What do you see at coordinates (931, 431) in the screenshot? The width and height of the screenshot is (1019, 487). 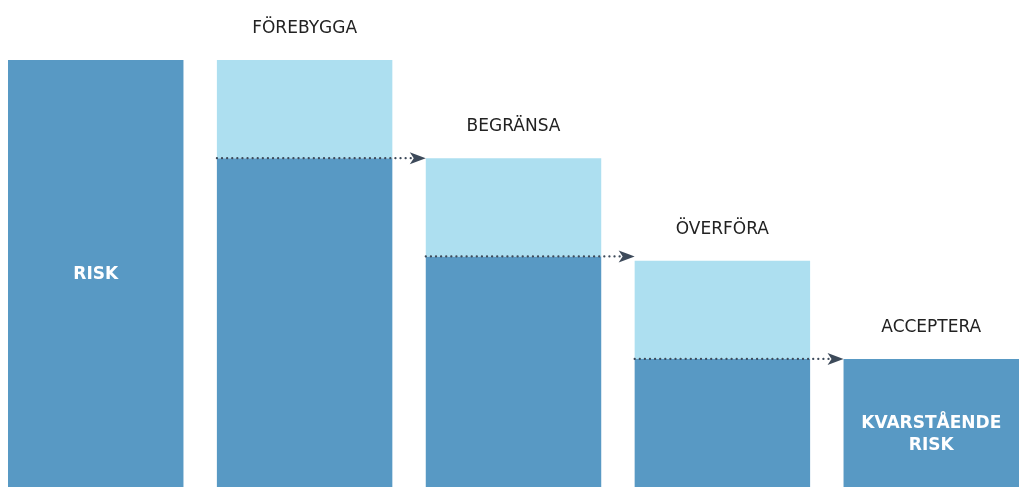 I see `annotation: KVARSTÅENDE RISK` at bounding box center [931, 431].